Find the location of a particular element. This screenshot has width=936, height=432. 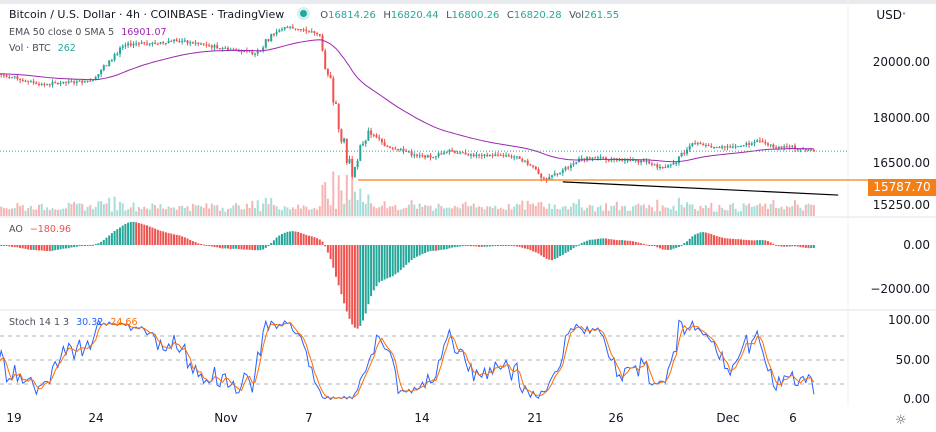

date-tick: 19 is located at coordinates (14, 418).